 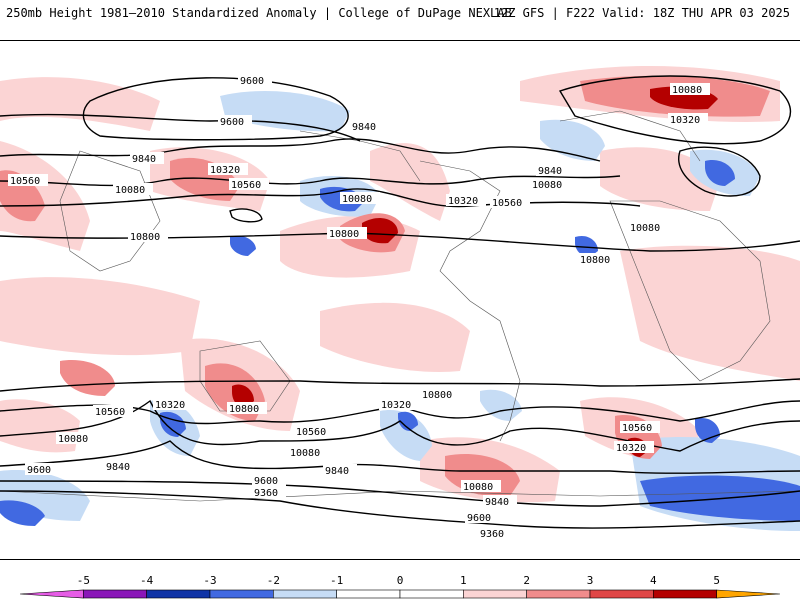 What do you see at coordinates (463, 580) in the screenshot?
I see `colorbar-tick-label: 1` at bounding box center [463, 580].